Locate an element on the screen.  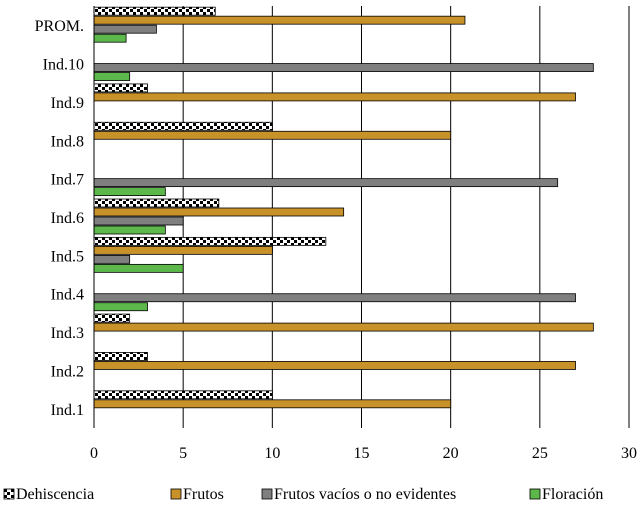
category-label: Ind.9 is located at coordinates (67, 103).